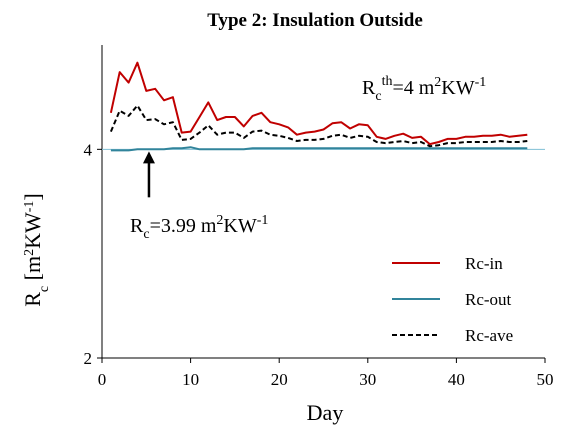  What do you see at coordinates (489, 335) in the screenshot?
I see `legend-label-rc-ave: Rc-ave` at bounding box center [489, 335].